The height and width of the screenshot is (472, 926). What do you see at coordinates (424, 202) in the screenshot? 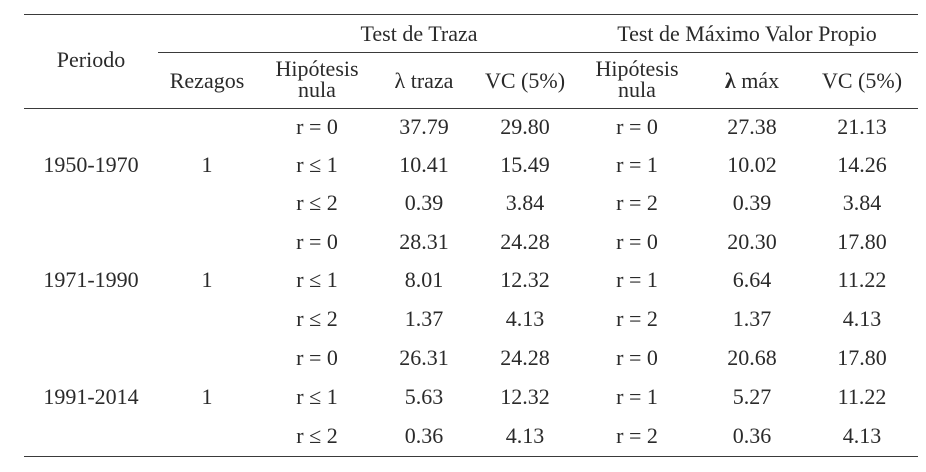
I see `lambda-trace-value: 0.39` at bounding box center [424, 202].